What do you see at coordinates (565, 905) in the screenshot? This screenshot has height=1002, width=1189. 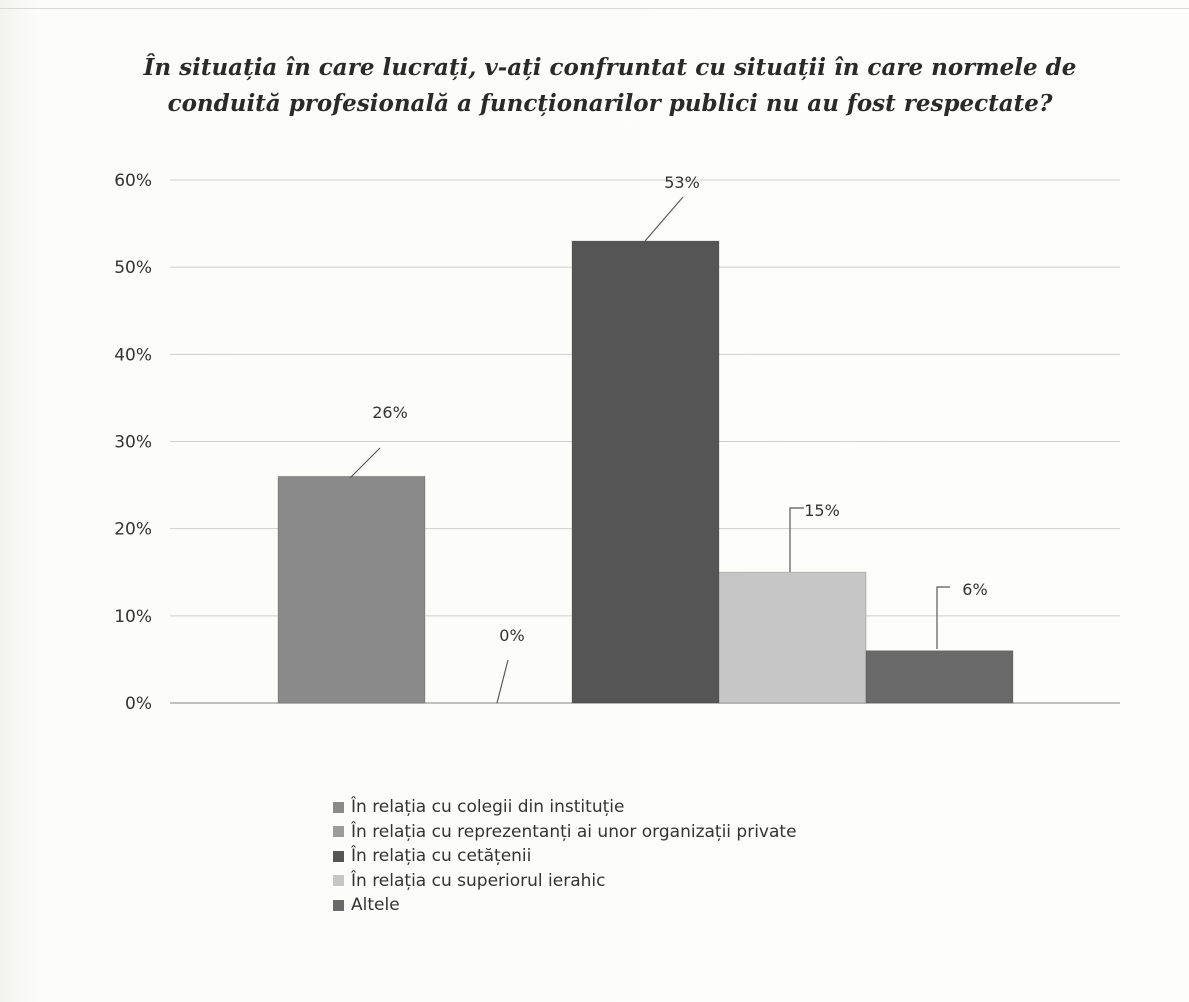 I see `legend-item: Altele` at bounding box center [565, 905].